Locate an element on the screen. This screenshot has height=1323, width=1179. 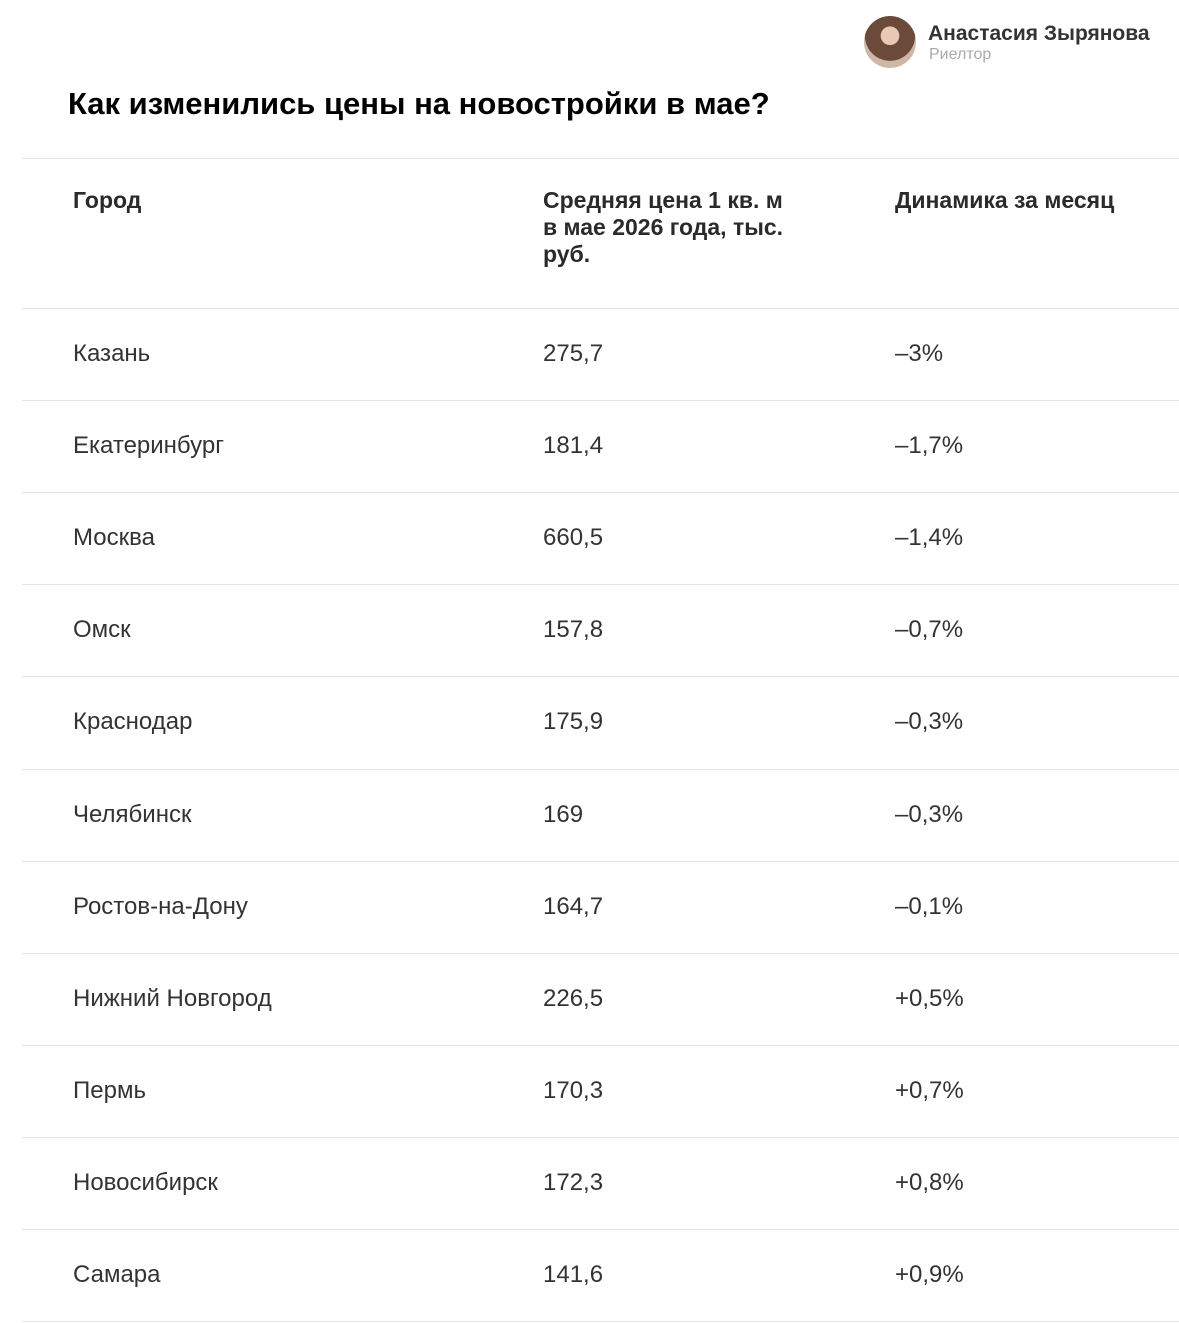
author-name: Анастасия Зырянова is located at coordinates (1039, 33).